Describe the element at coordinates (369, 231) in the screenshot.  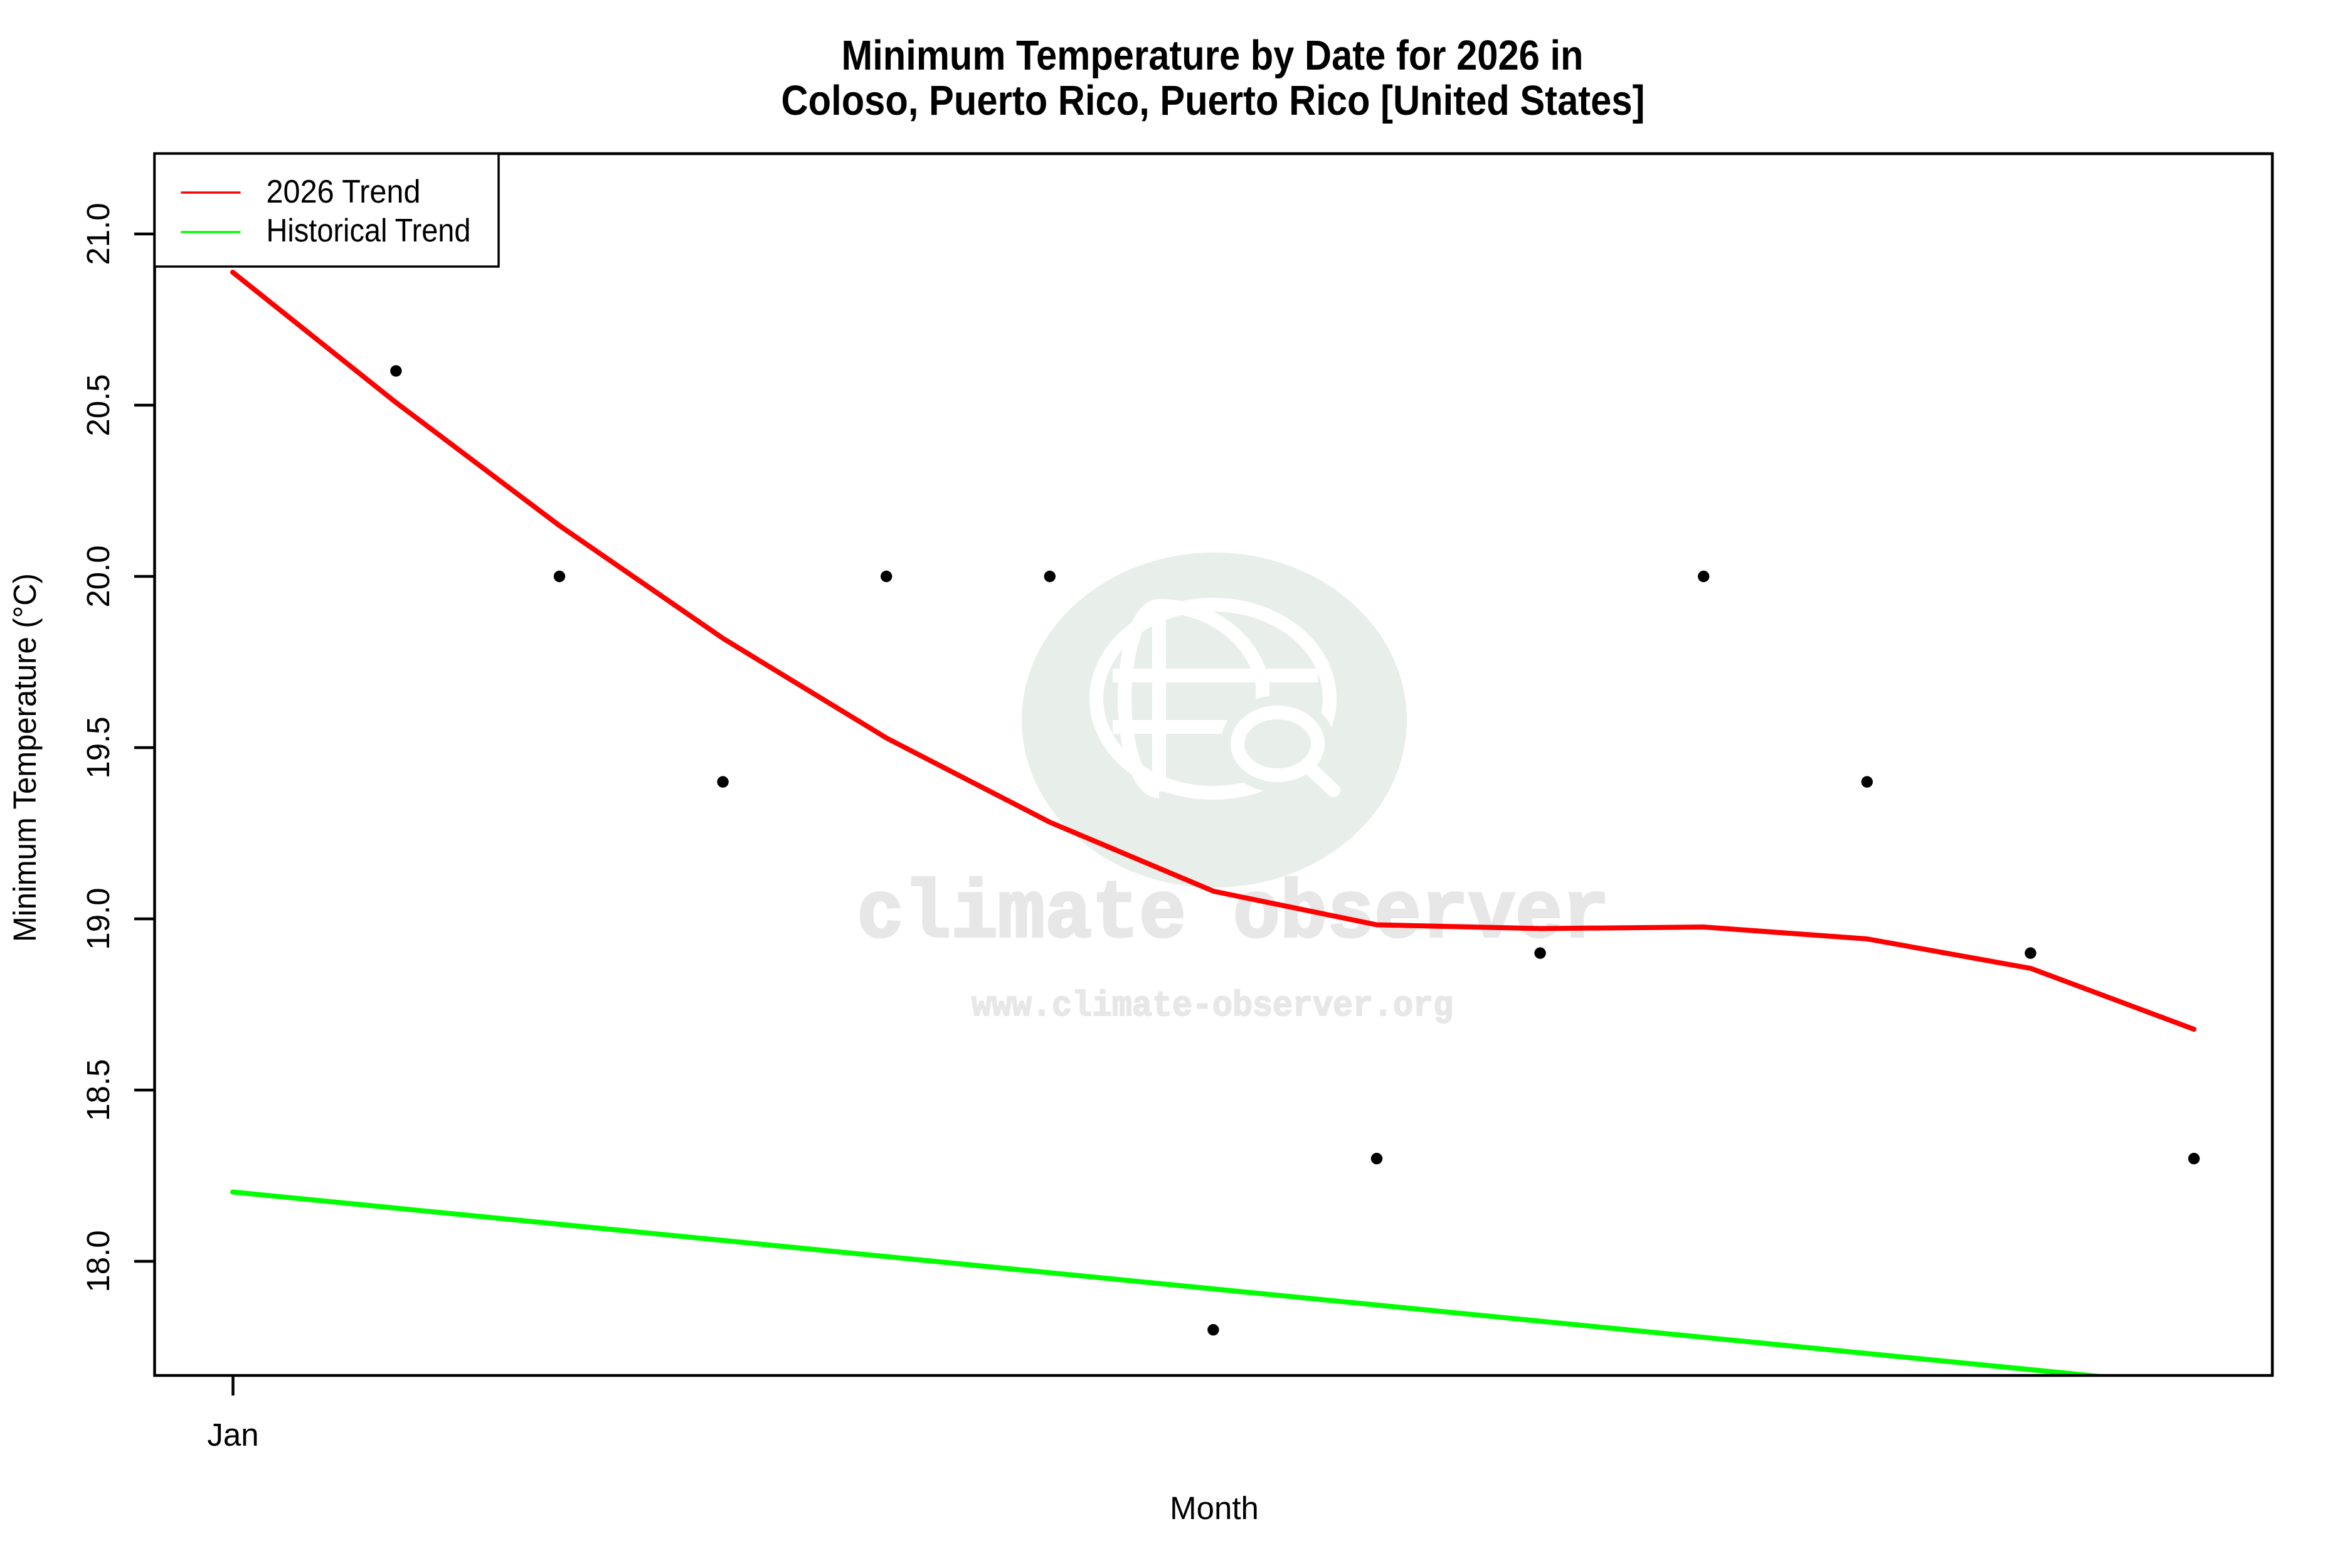
I see `svg-text: Historical Trend` at that location.